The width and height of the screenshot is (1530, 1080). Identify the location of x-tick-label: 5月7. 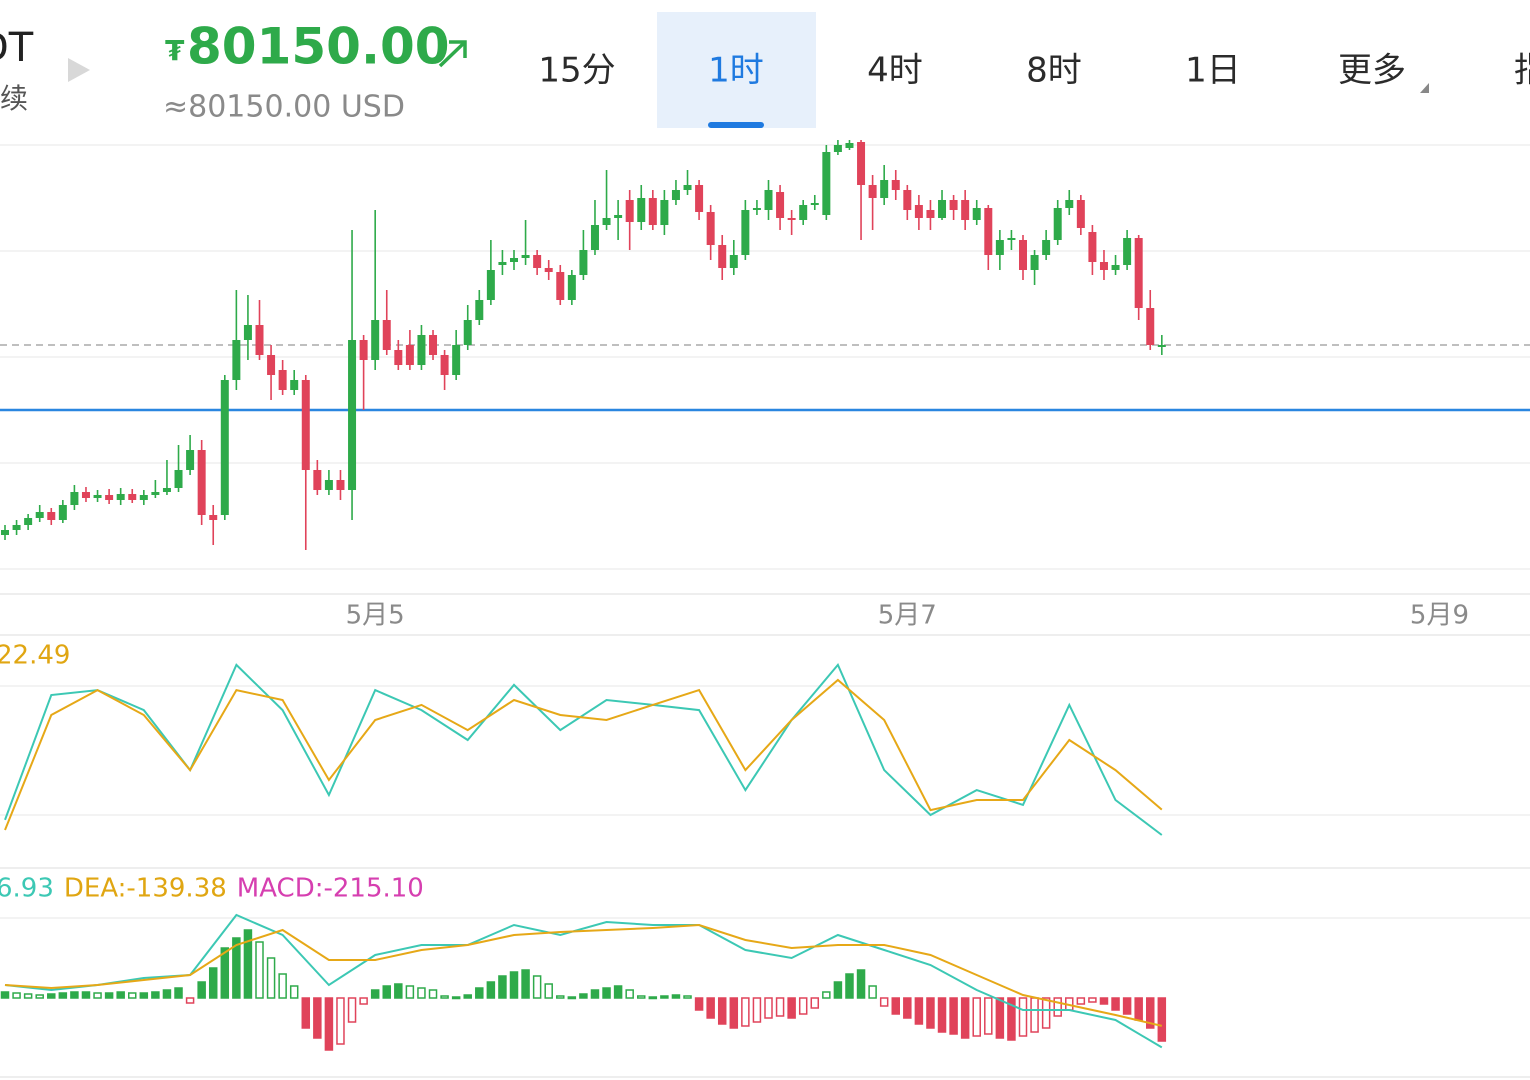
(907, 616).